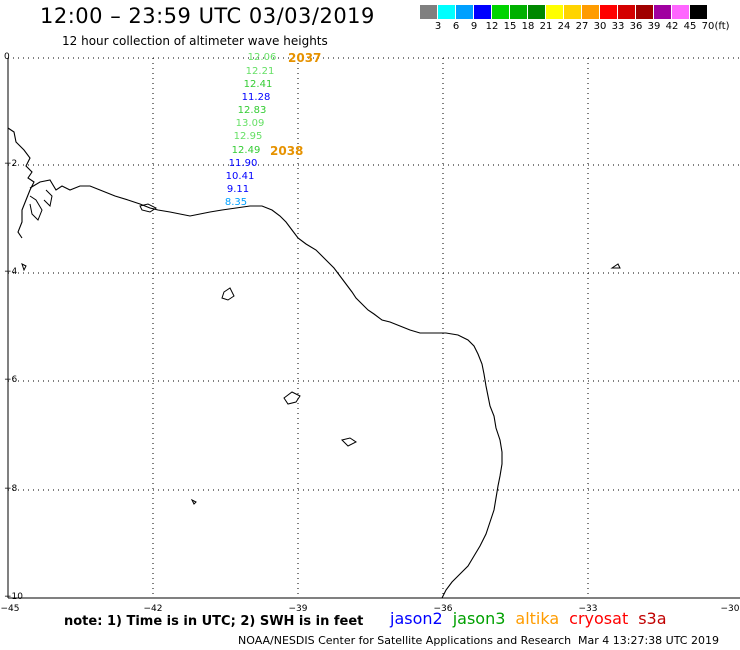 The width and height of the screenshot is (740, 650). What do you see at coordinates (600, 26) in the screenshot?
I see `scale-label: 30` at bounding box center [600, 26].